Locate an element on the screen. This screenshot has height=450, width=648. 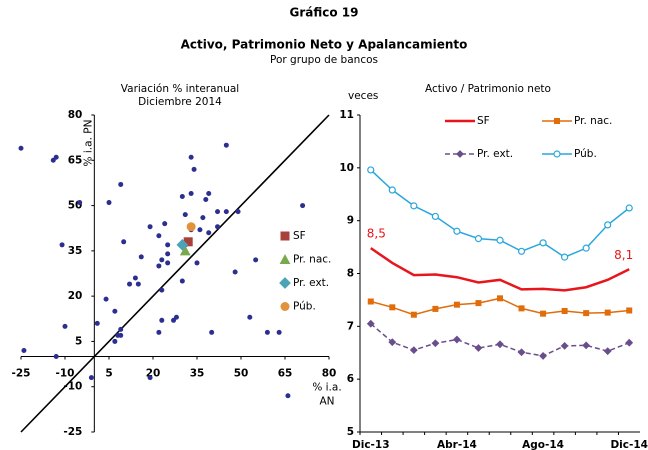
legend-label: Púb. is located at coordinates (304, 307).